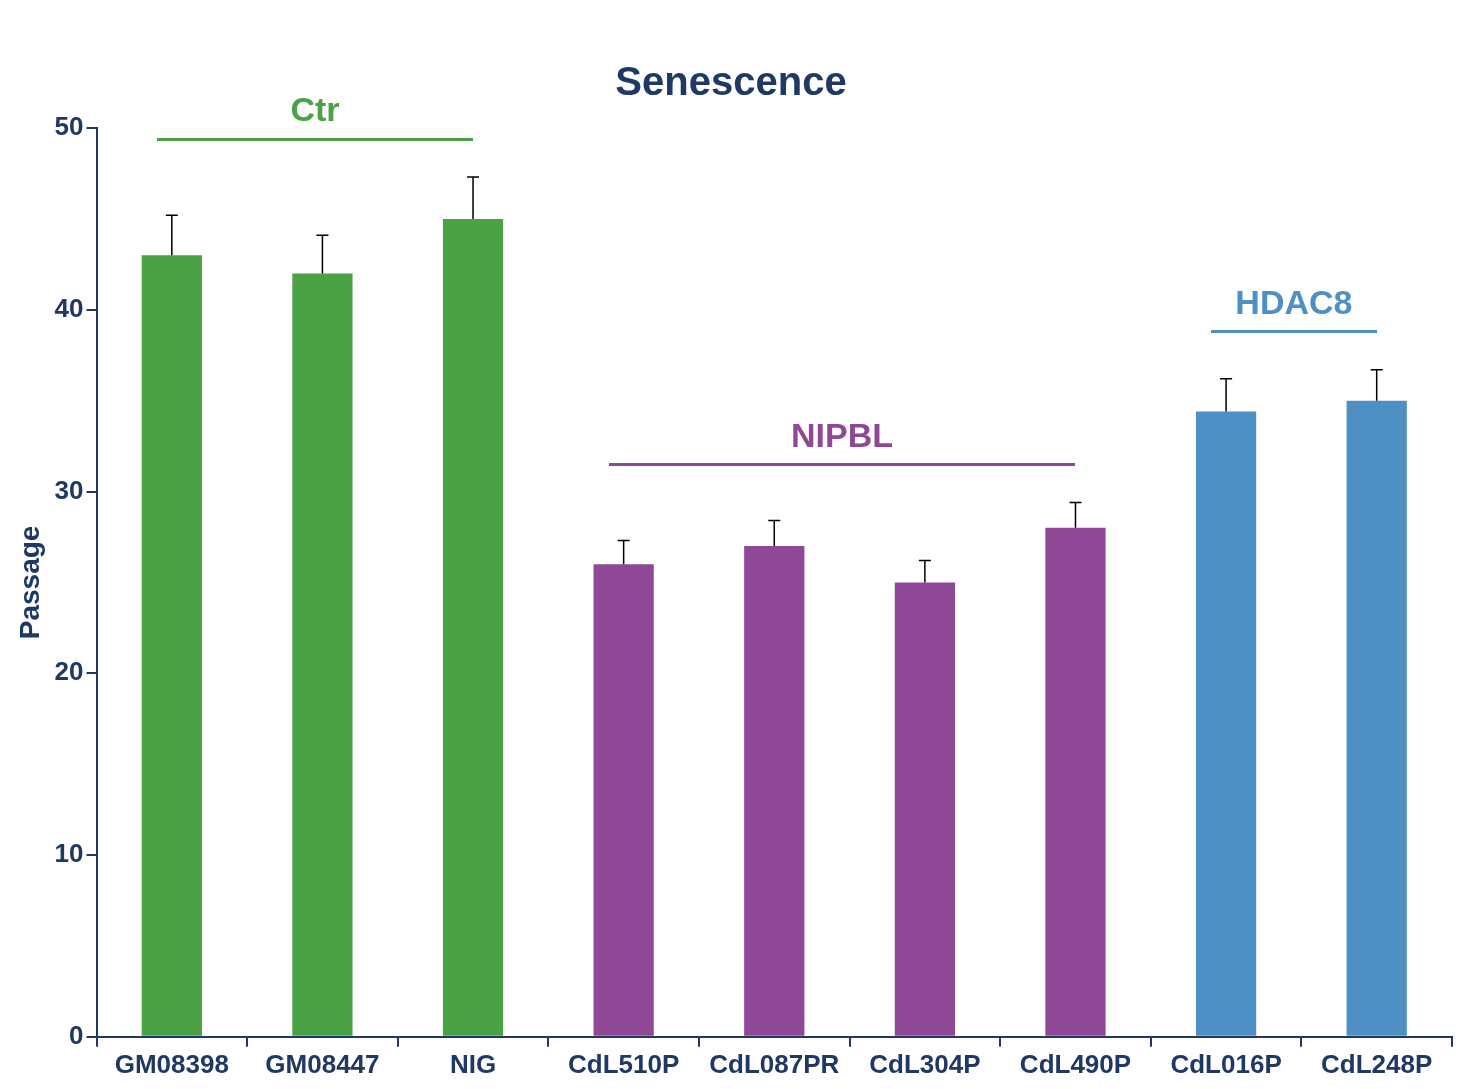 This screenshot has height=1089, width=1472. I want to click on x-tick-label: CdL304P, so click(925, 1063).